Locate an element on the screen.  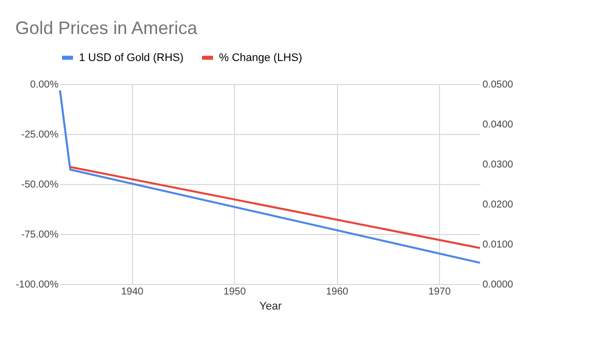
y-tick-label: 0.00% is located at coordinates (44, 85).